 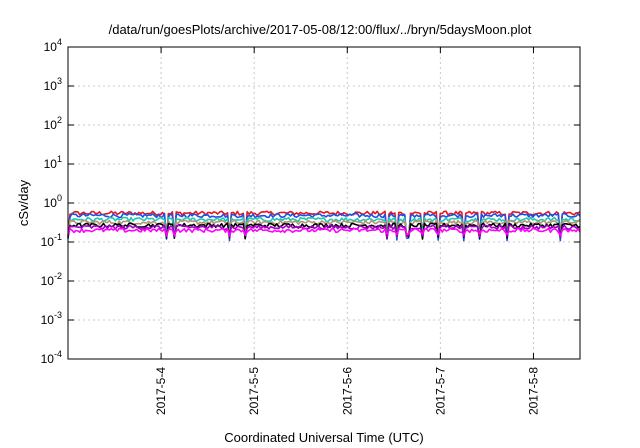 What do you see at coordinates (23, 202) in the screenshot?
I see `y-axis-label: cSv/day` at bounding box center [23, 202].